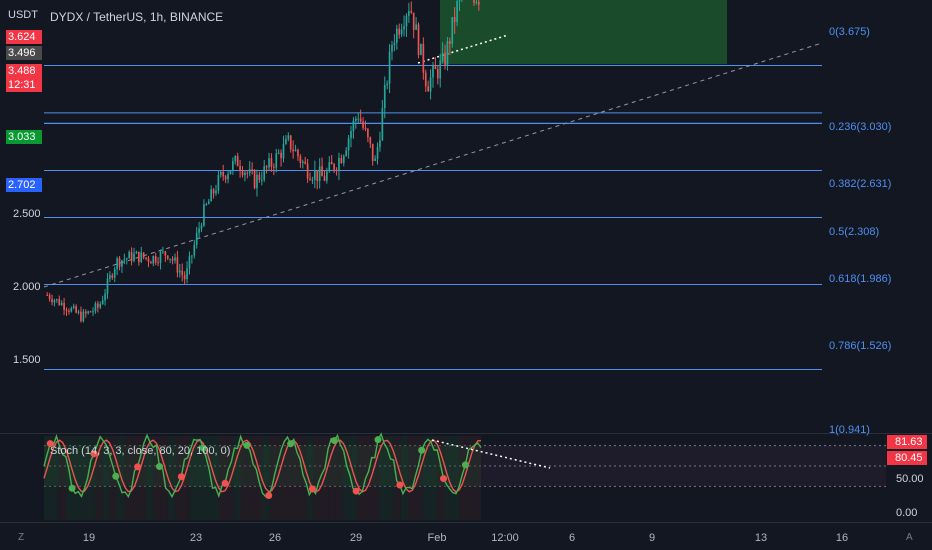  What do you see at coordinates (761, 538) in the screenshot?
I see `time-tick: 13` at bounding box center [761, 538].